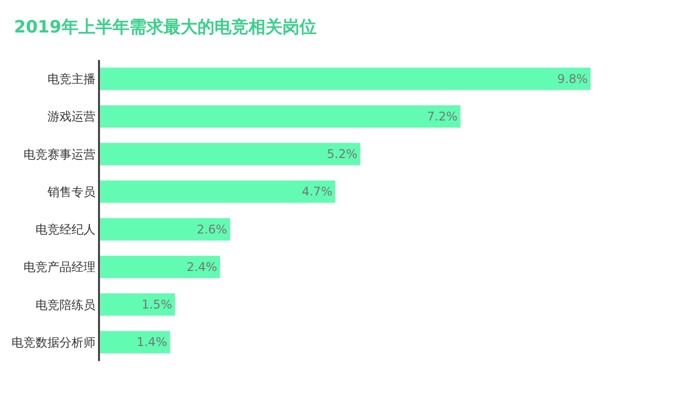 The height and width of the screenshot is (411, 700). What do you see at coordinates (157, 305) in the screenshot?
I see `data-label: 1.5%` at bounding box center [157, 305].